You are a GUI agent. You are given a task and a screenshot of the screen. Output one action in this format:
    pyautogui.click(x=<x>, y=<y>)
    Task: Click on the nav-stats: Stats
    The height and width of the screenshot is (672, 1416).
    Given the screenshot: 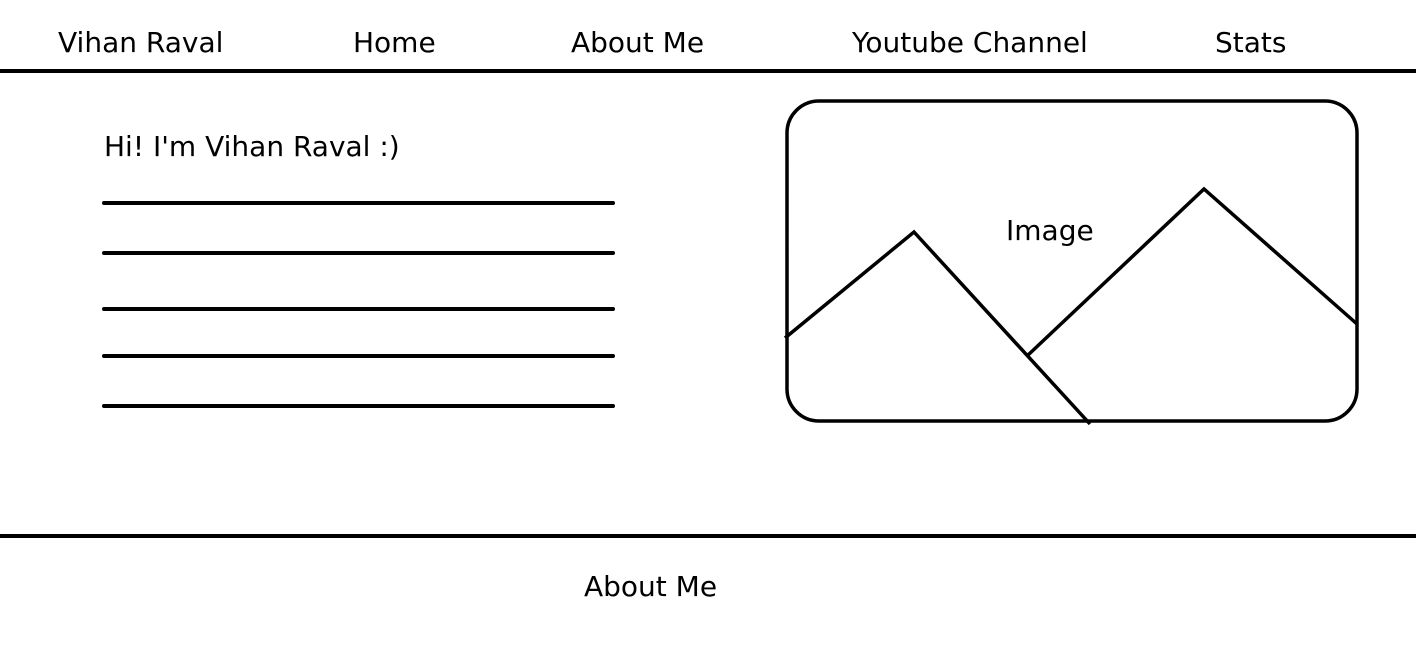 What is the action you would take?
    pyautogui.click(x=1251, y=42)
    